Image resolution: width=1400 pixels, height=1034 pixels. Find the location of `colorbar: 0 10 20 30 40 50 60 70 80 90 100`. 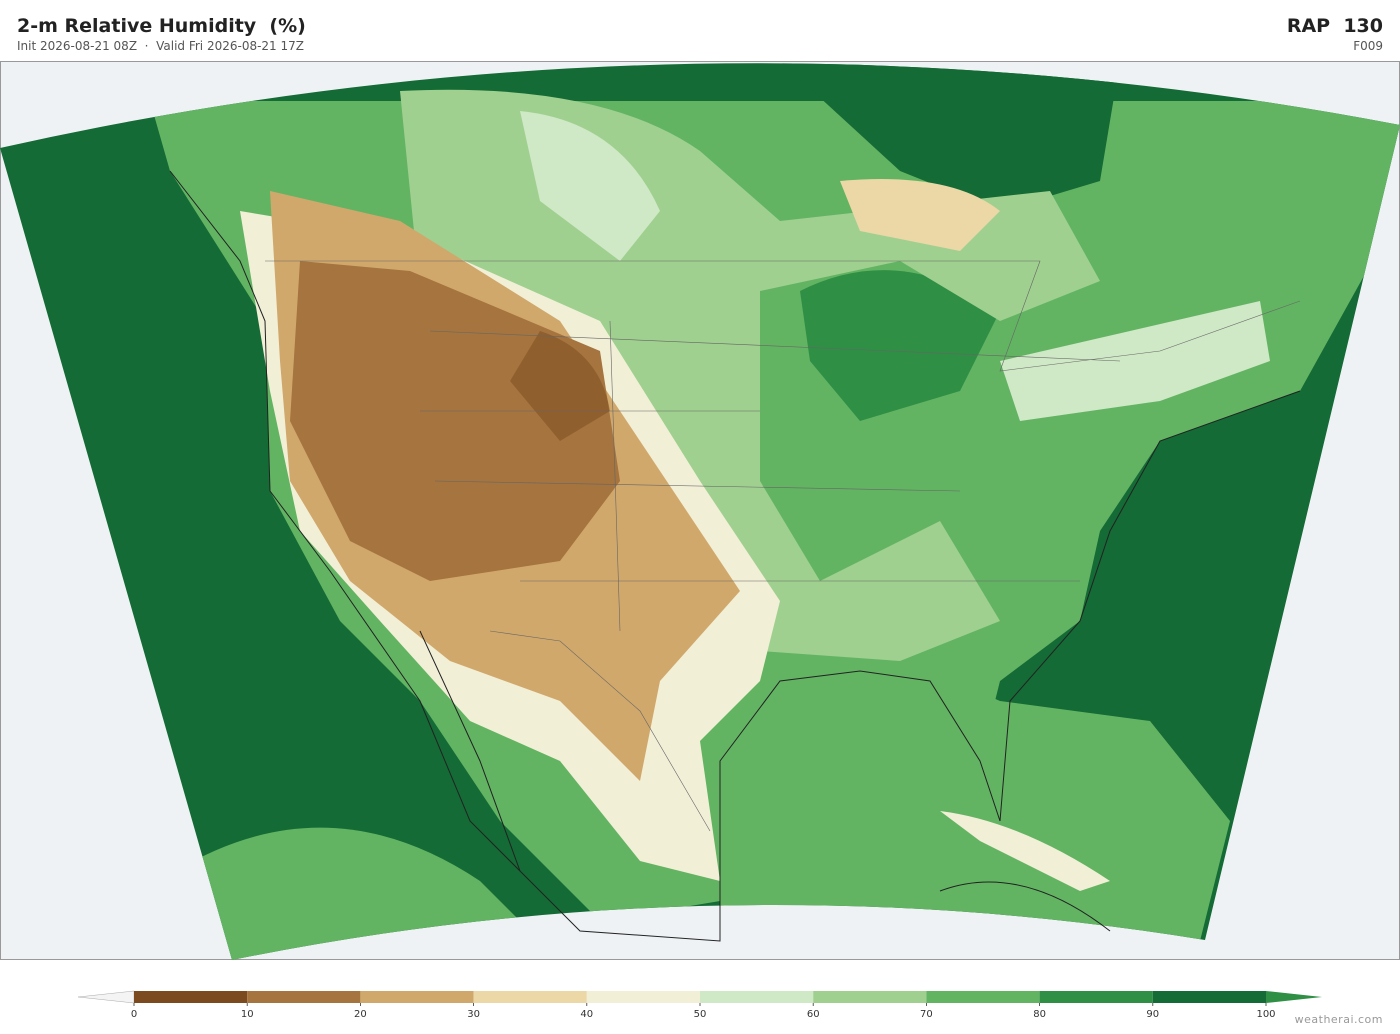

colorbar: 0 10 20 30 40 50 60 70 80 90 100 is located at coordinates (699, 1005).